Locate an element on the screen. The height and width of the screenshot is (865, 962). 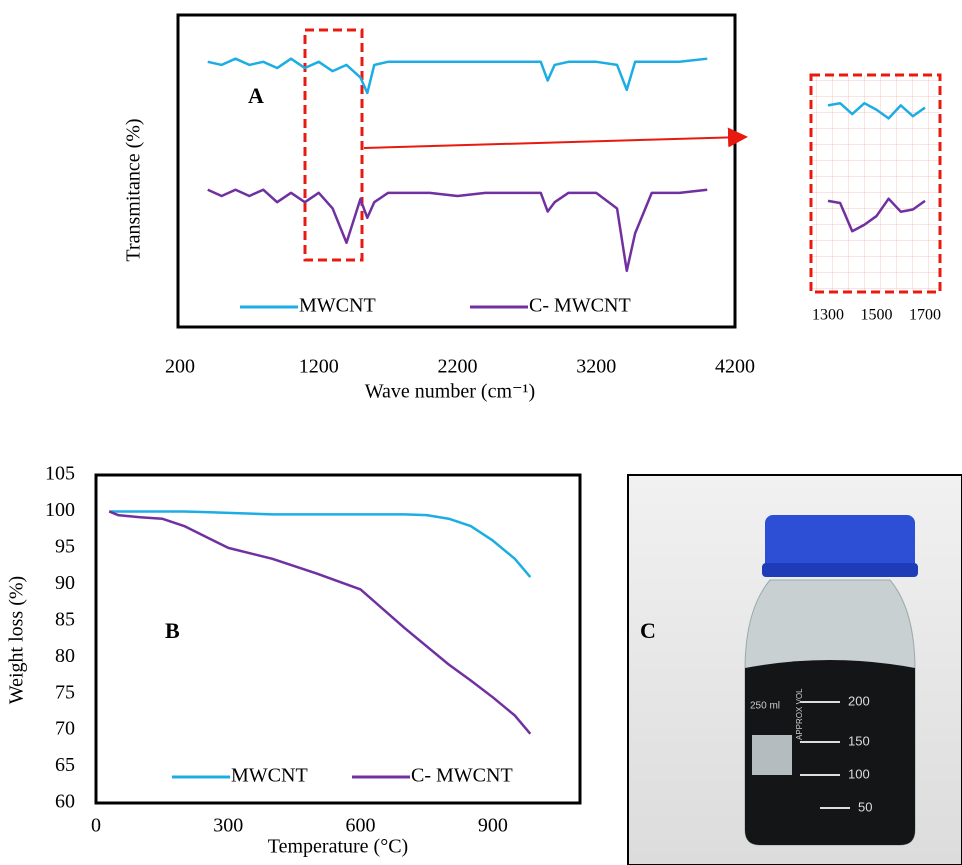
graduation-label: 100 is located at coordinates (859, 773).